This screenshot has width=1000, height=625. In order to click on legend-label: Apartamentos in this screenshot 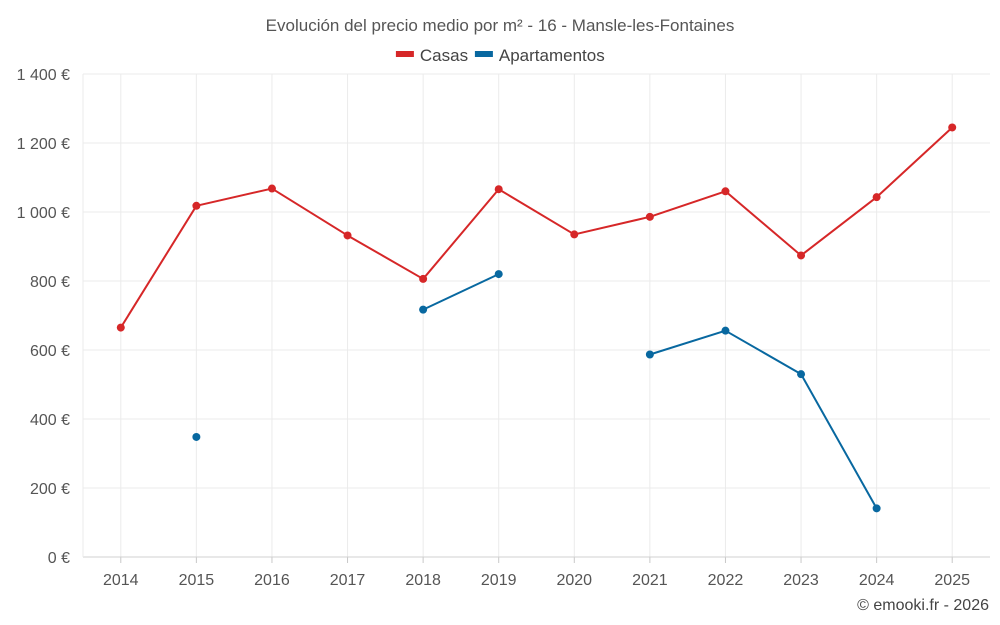, I will do `click(552, 55)`.